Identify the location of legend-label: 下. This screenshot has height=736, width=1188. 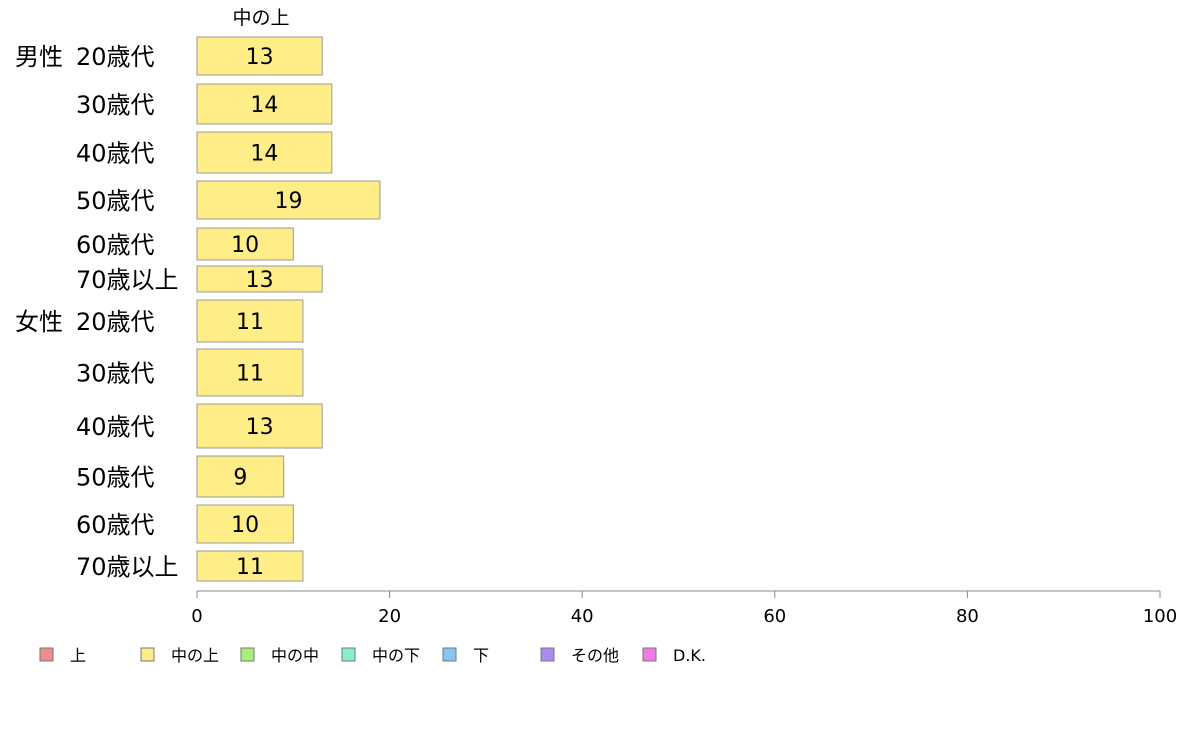
(481, 655).